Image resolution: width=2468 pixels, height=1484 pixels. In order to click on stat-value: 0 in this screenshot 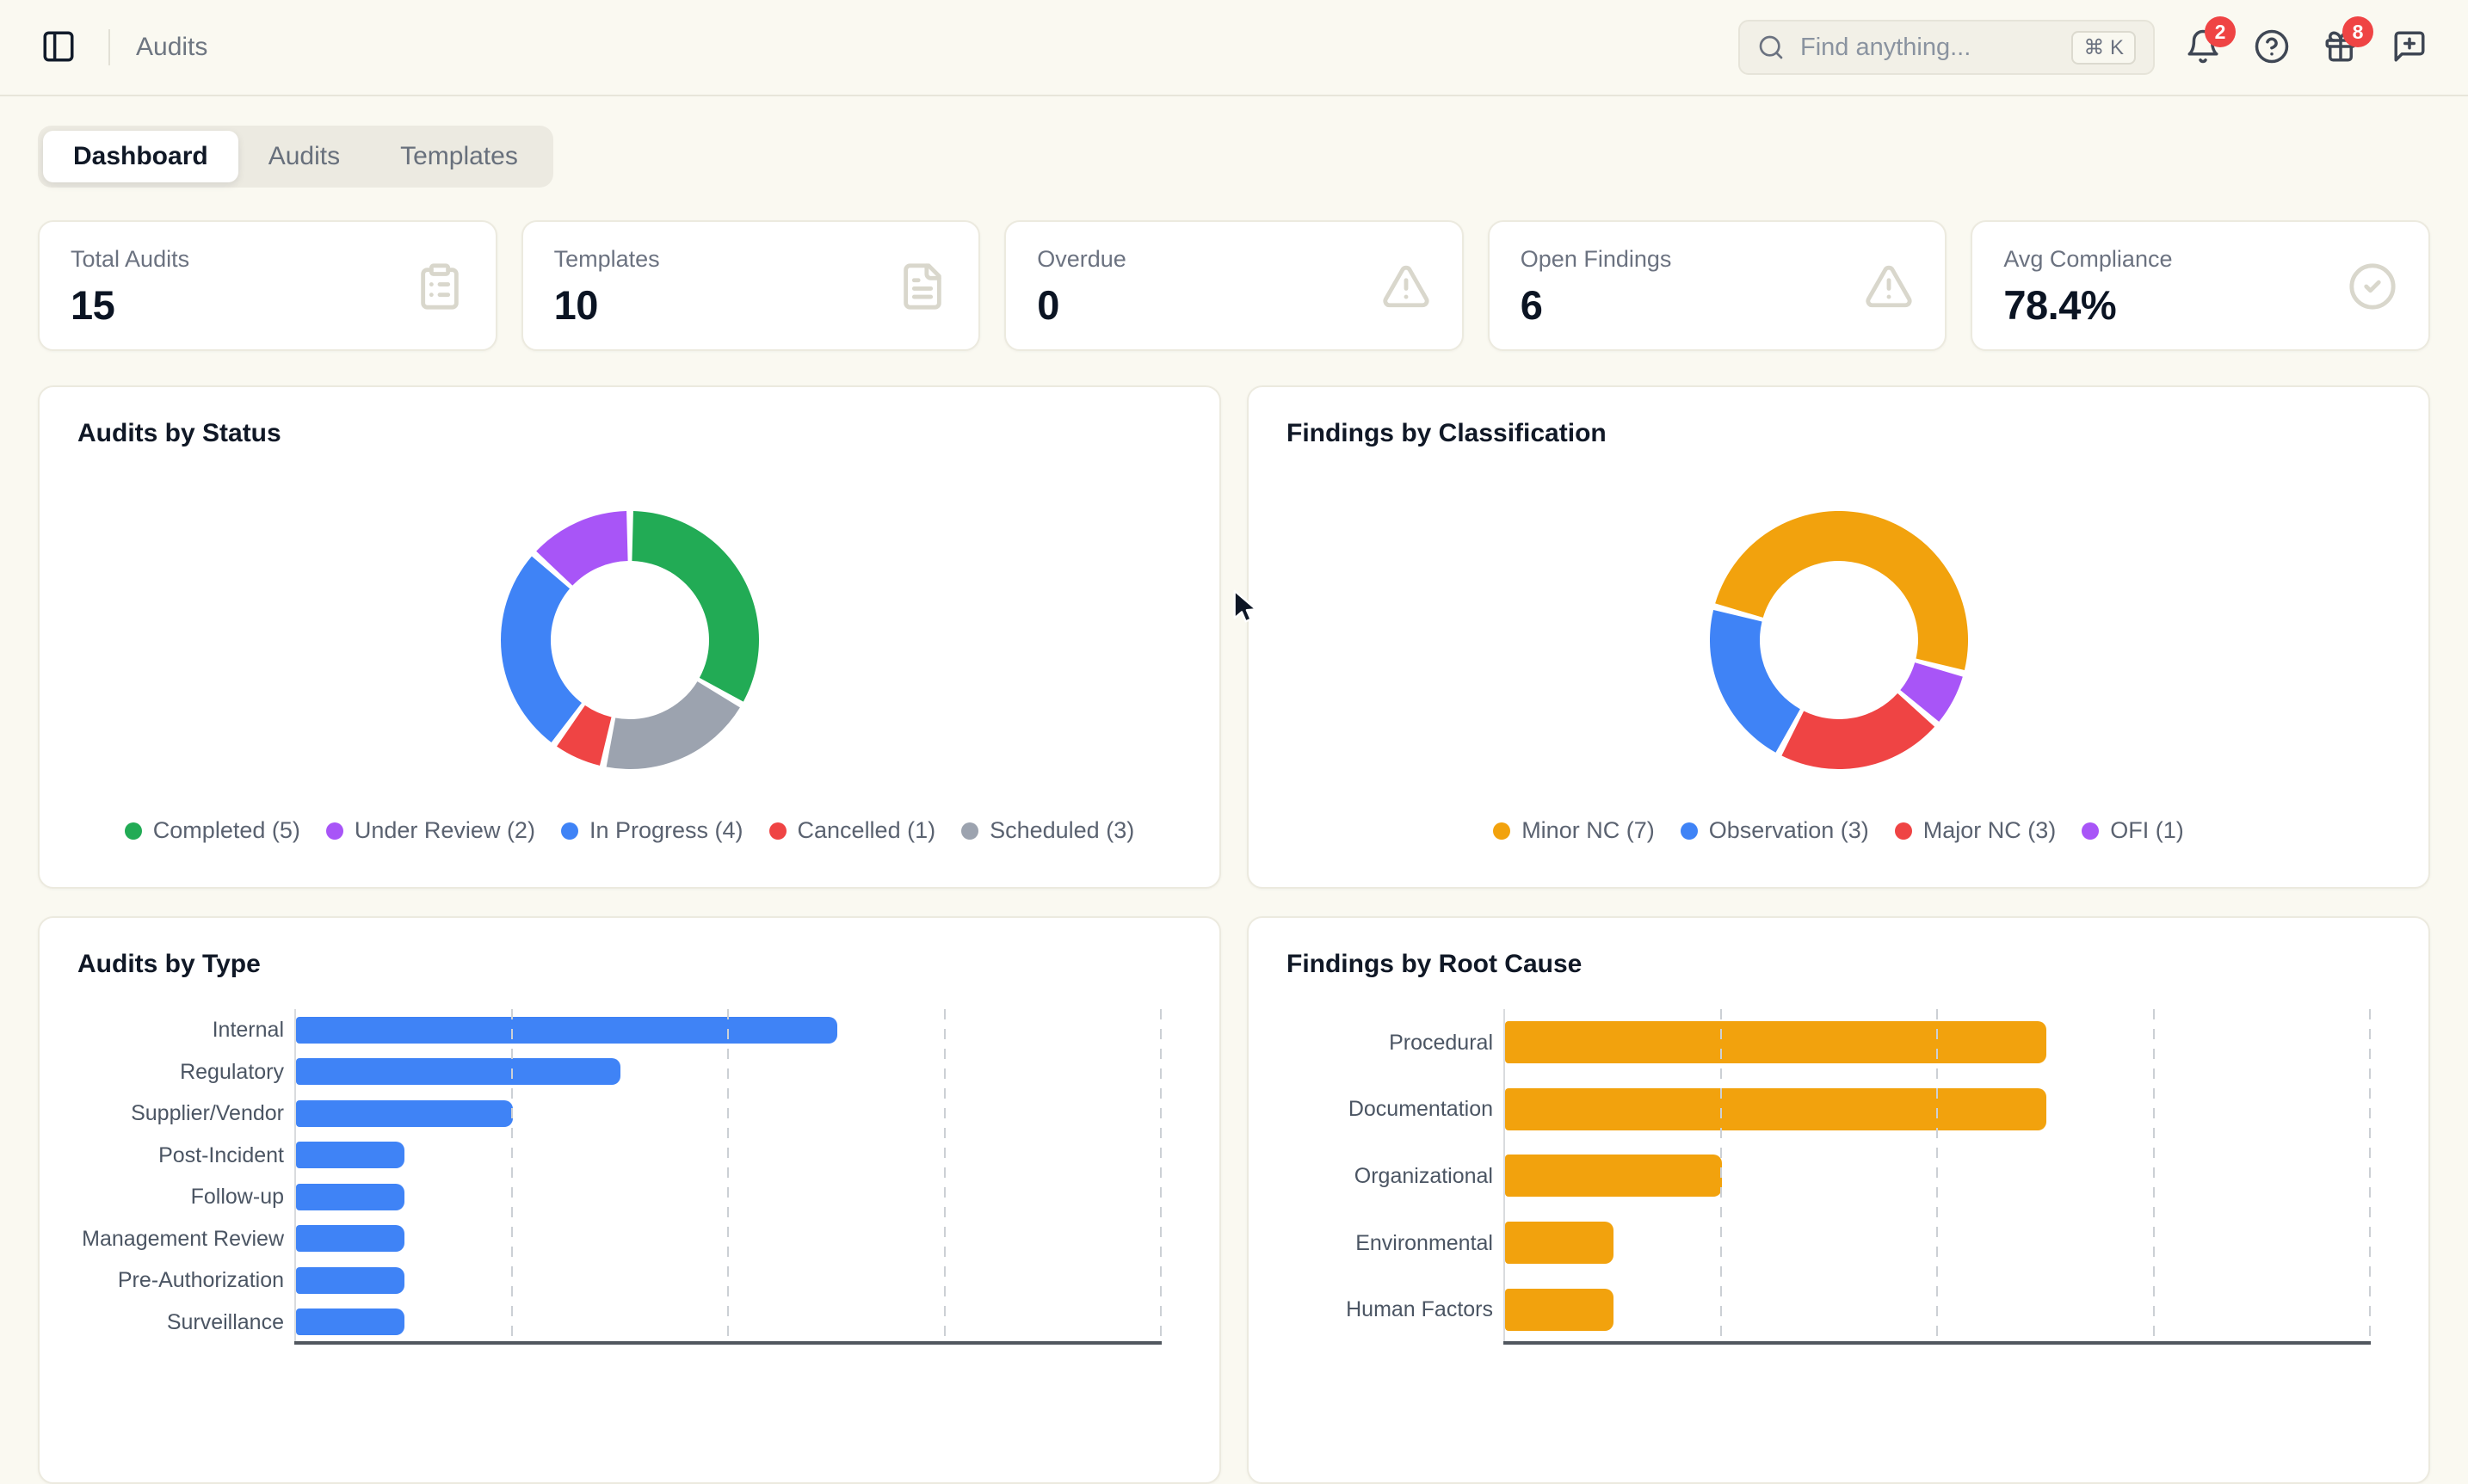, I will do `click(1048, 305)`.